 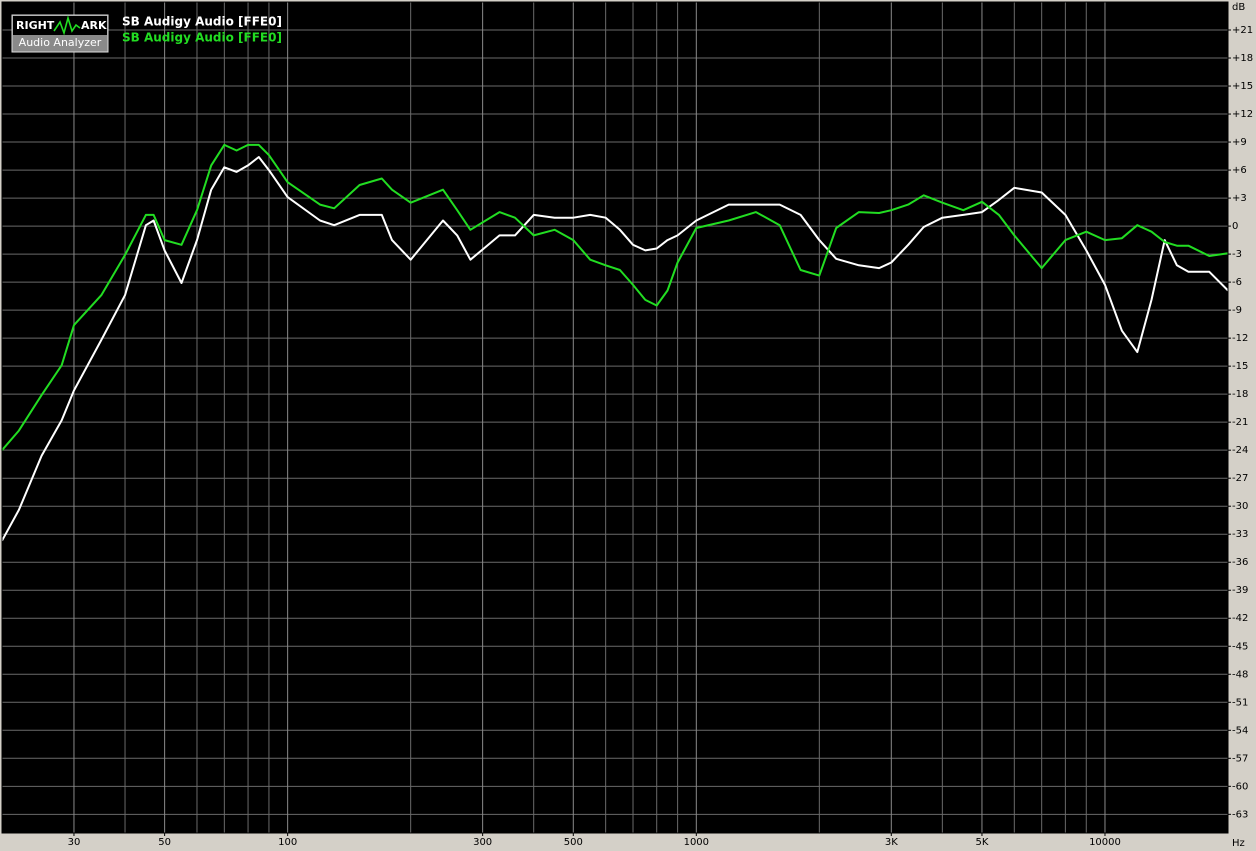 I want to click on y-tick-label: -57, so click(x=1240, y=758).